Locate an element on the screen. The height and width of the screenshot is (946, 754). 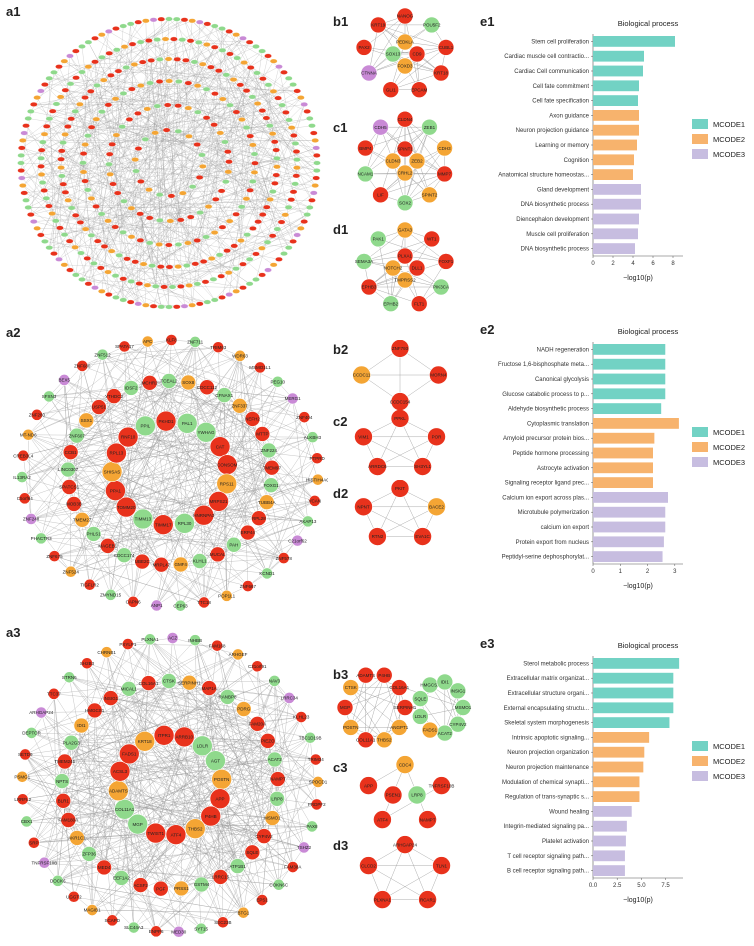
svg-text: AGT is located at coordinates (216, 760).